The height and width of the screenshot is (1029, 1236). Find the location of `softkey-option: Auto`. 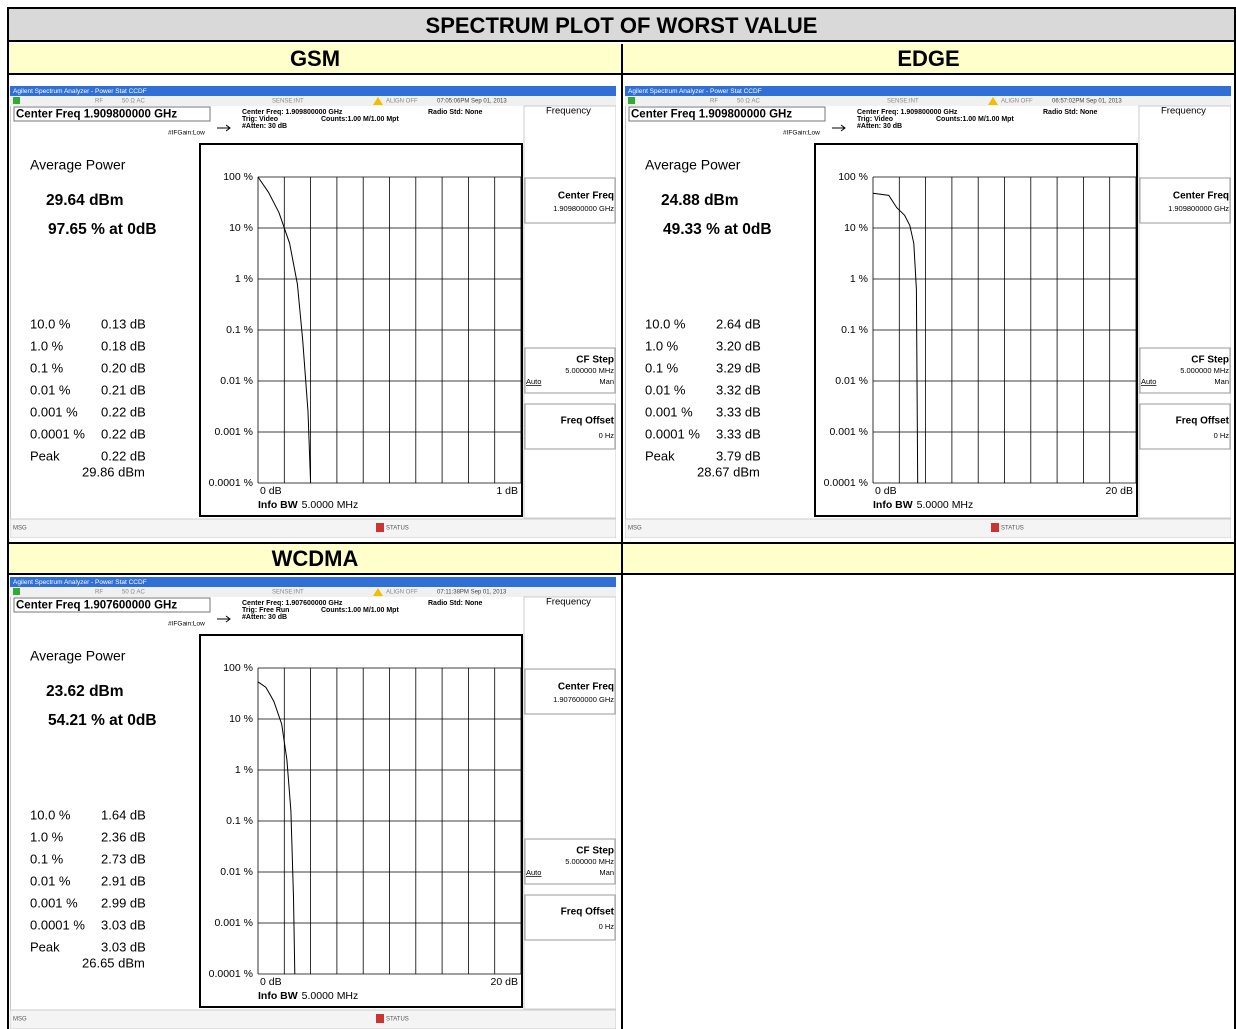

softkey-option: Auto is located at coordinates (1148, 381).